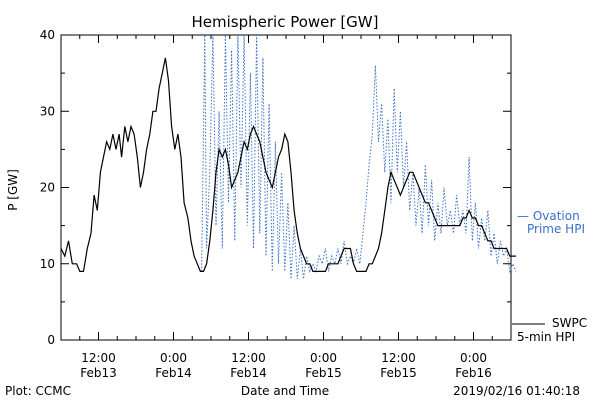 This screenshot has width=600, height=400. Describe the element at coordinates (98, 373) in the screenshot. I see `x-tick-date-label: Feb13` at that location.